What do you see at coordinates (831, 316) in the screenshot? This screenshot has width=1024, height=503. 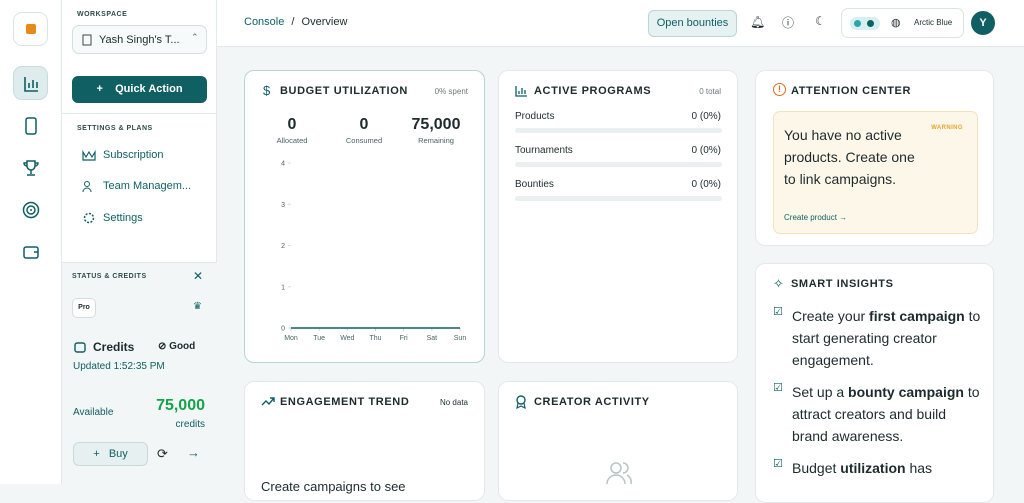 I see `insight-text: Create your` at bounding box center [831, 316].